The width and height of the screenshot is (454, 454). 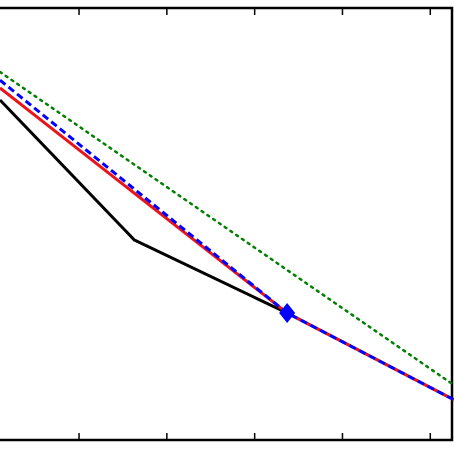 What do you see at coordinates (287, 312) in the screenshot?
I see `diamond-marker` at bounding box center [287, 312].